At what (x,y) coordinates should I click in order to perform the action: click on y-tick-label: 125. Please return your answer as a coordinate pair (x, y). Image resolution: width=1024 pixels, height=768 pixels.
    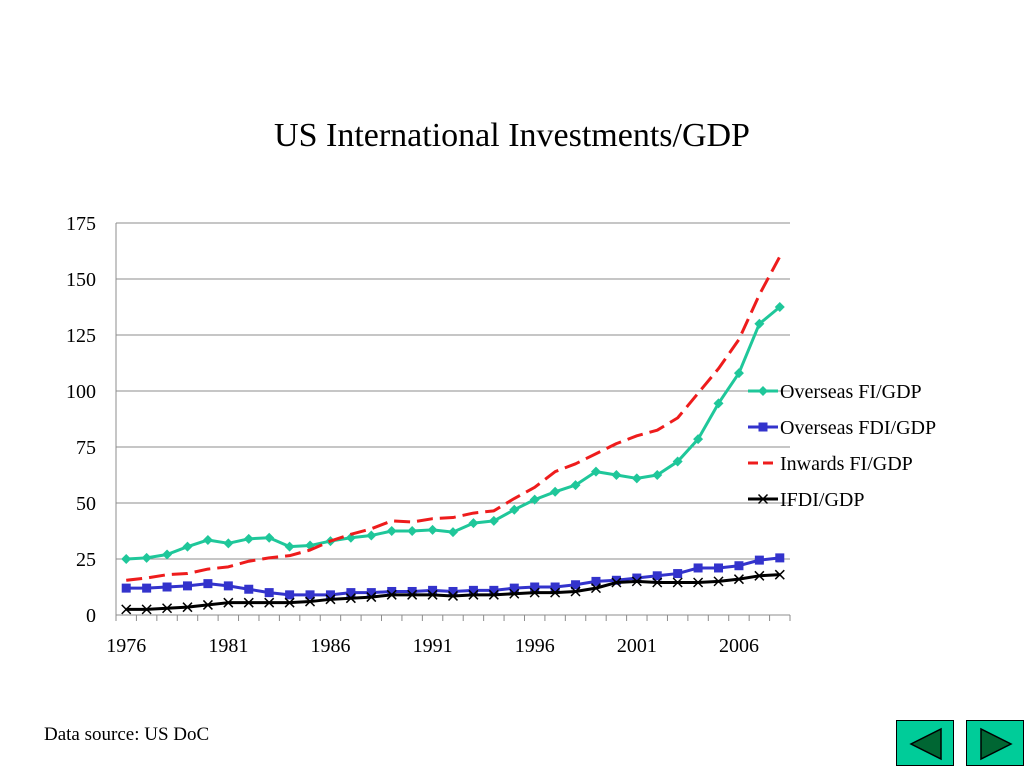
    Looking at the image, I should click on (81, 336).